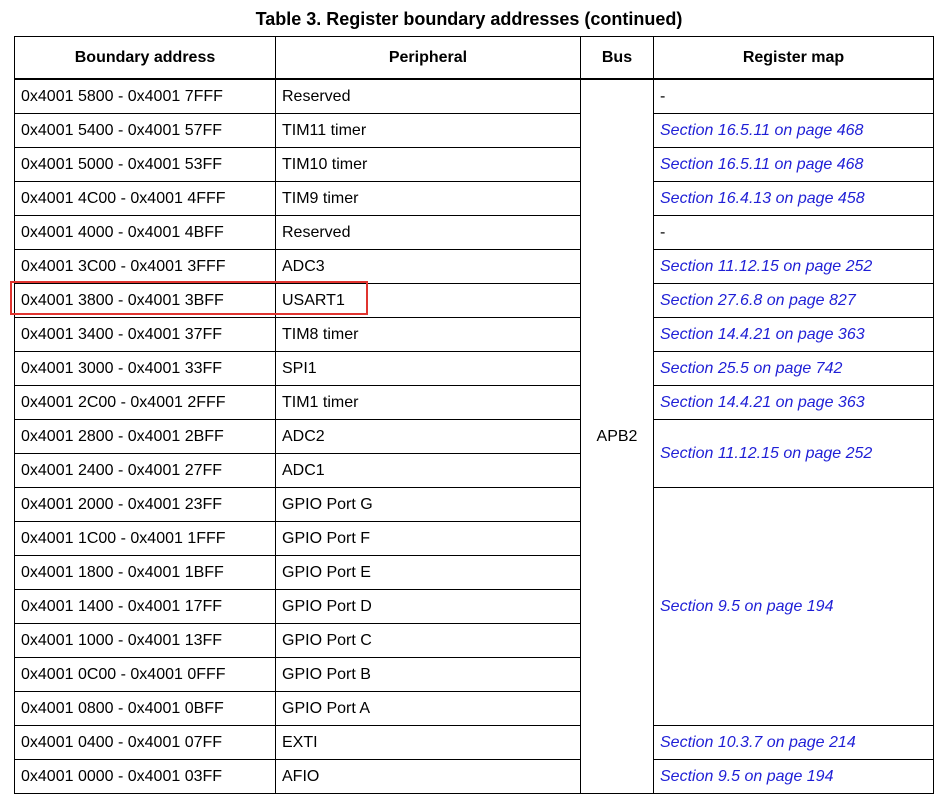  Describe the element at coordinates (428, 538) in the screenshot. I see `peripheral-cell: GPIO Port F` at that location.